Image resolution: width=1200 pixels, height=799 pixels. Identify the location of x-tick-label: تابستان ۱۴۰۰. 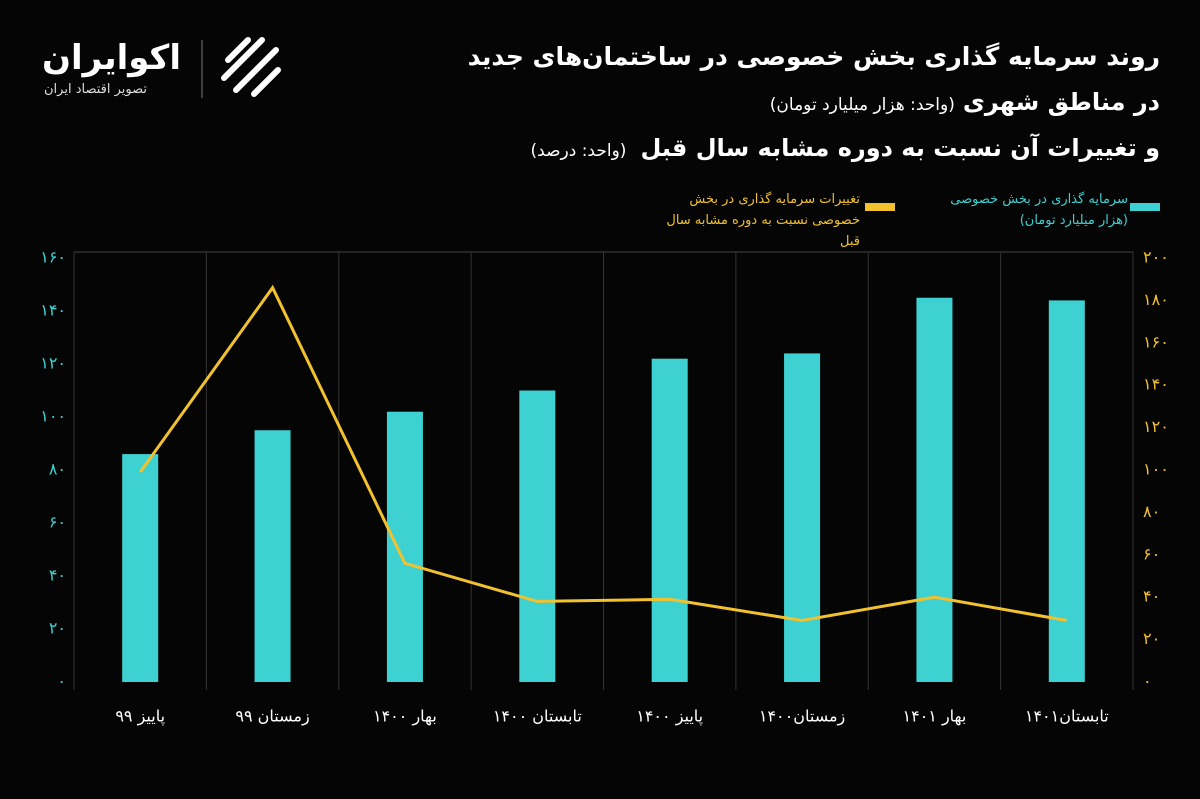
(537, 716).